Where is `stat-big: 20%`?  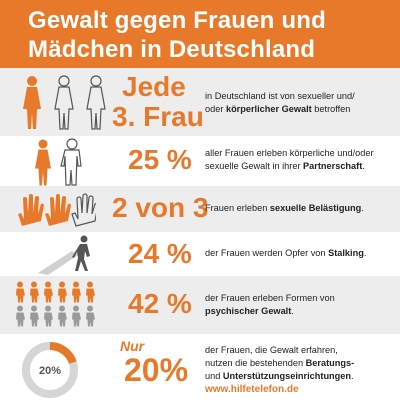 stat-big: 20% is located at coordinates (156, 370).